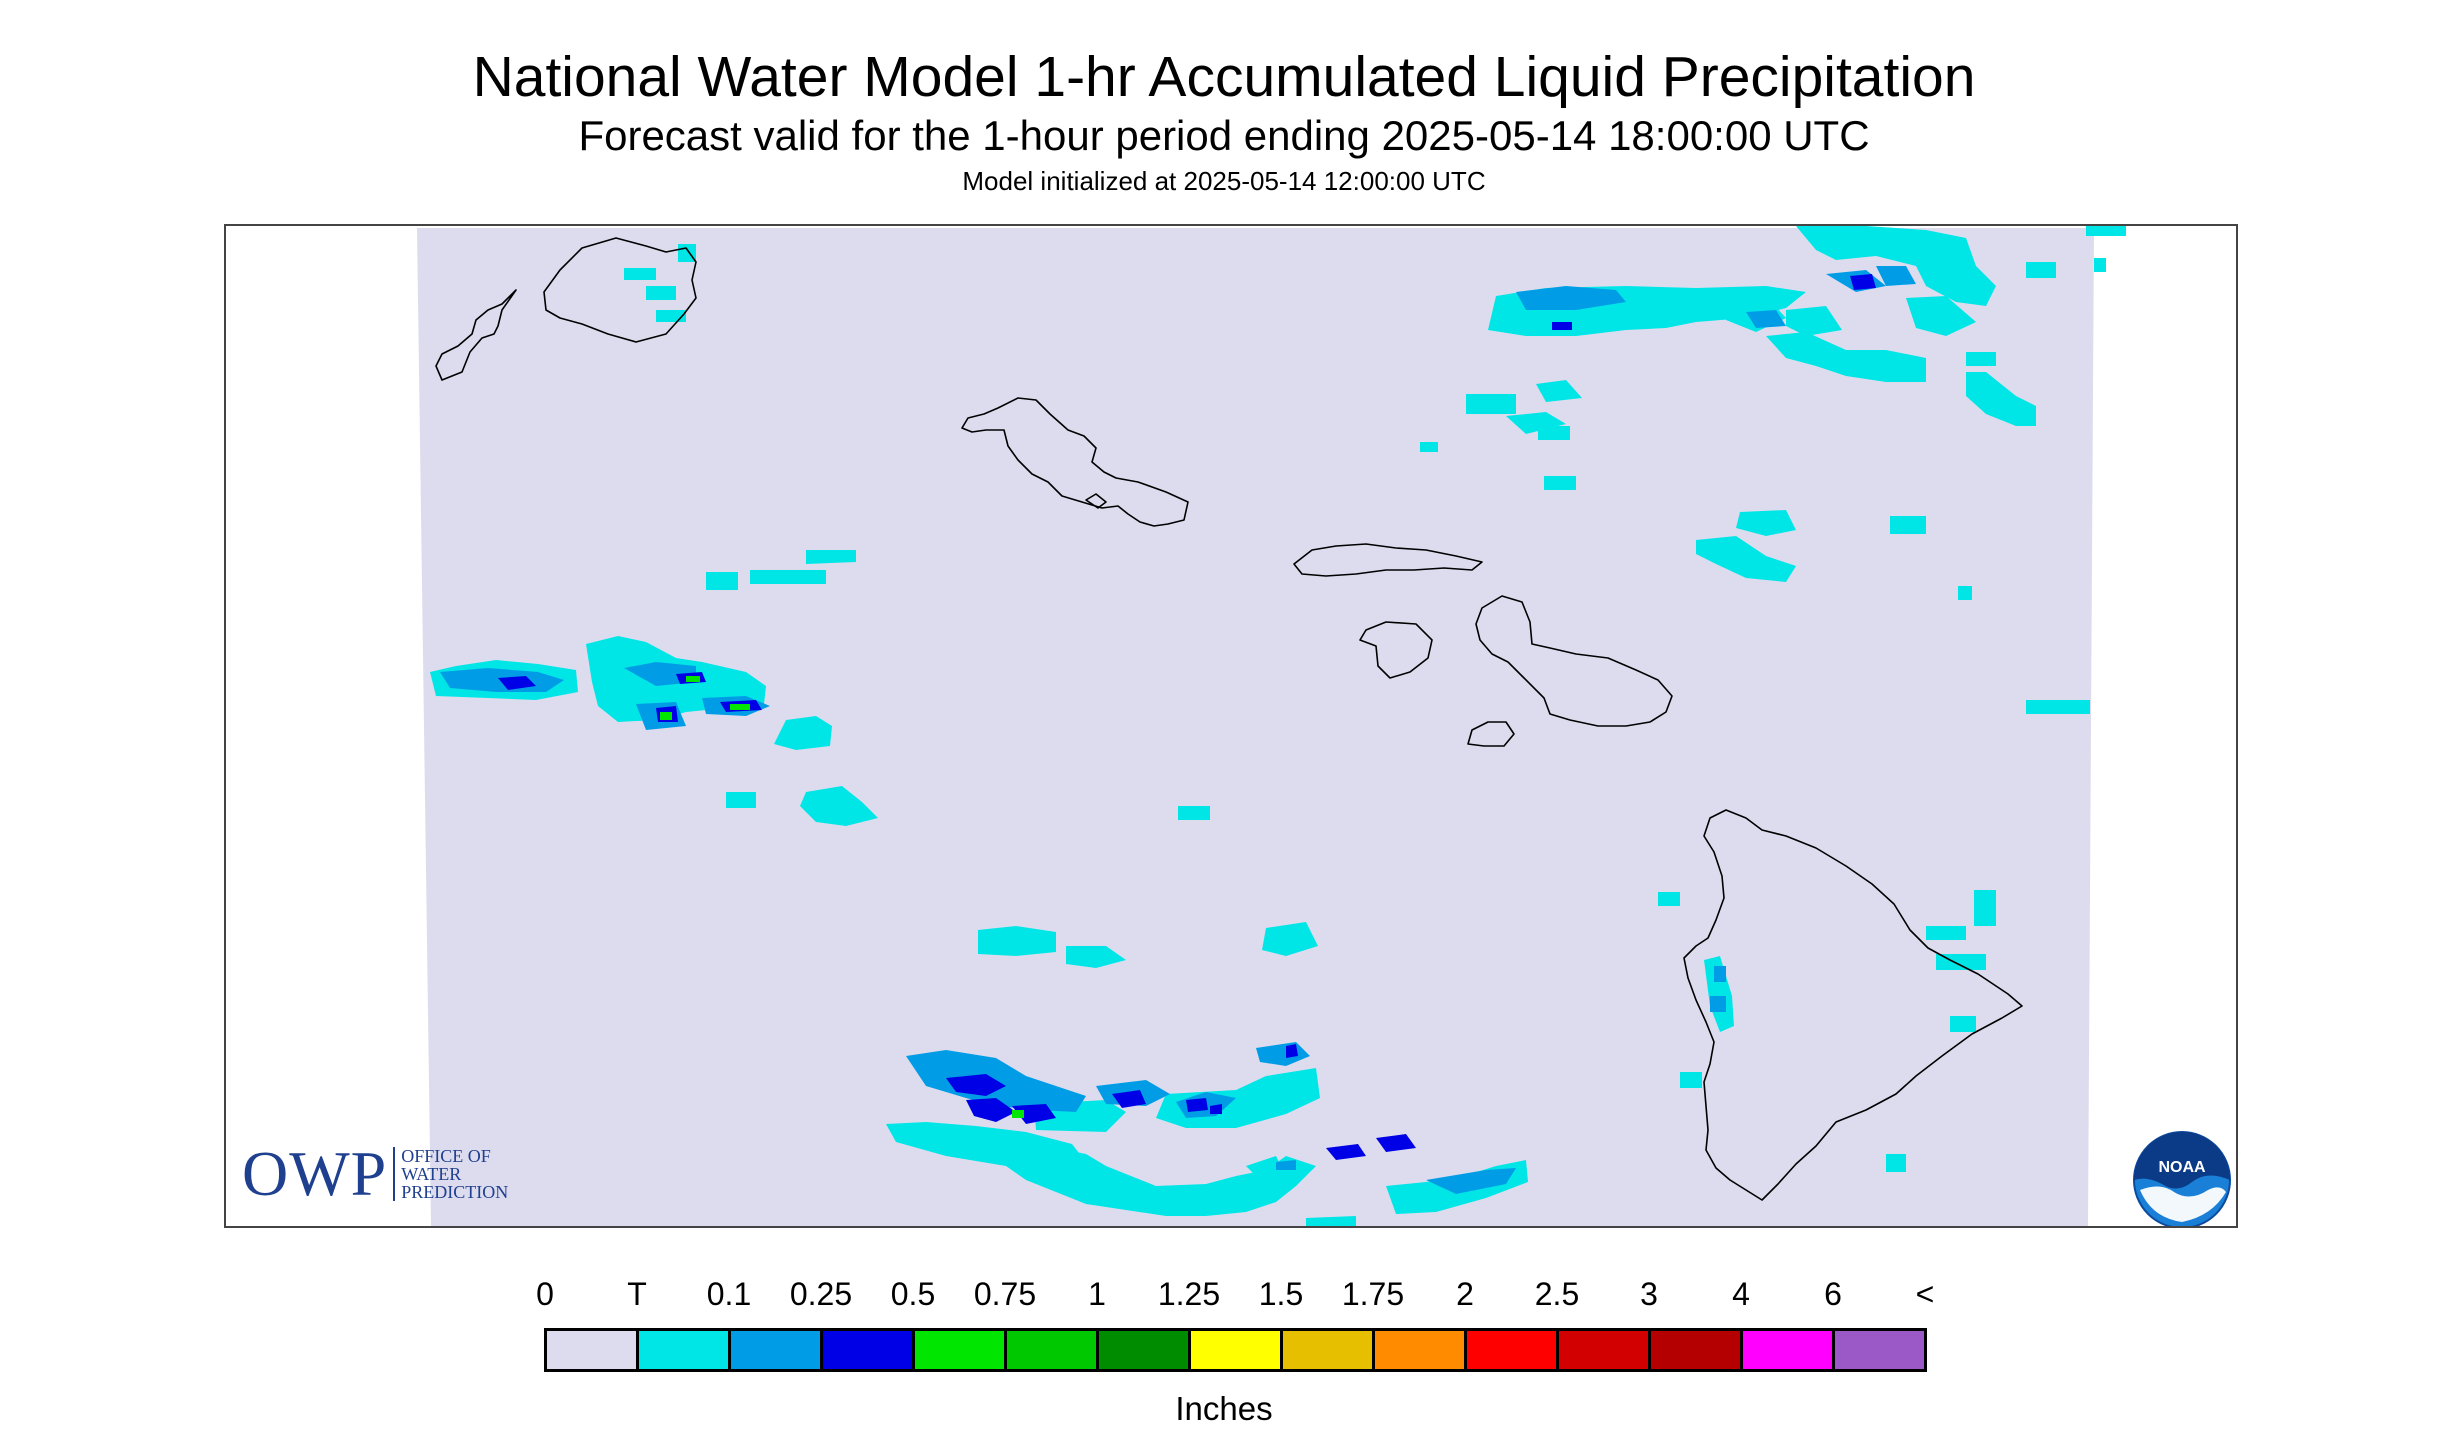 The image size is (2448, 1448). Describe the element at coordinates (1833, 1294) in the screenshot. I see `legend-label: 6` at that location.